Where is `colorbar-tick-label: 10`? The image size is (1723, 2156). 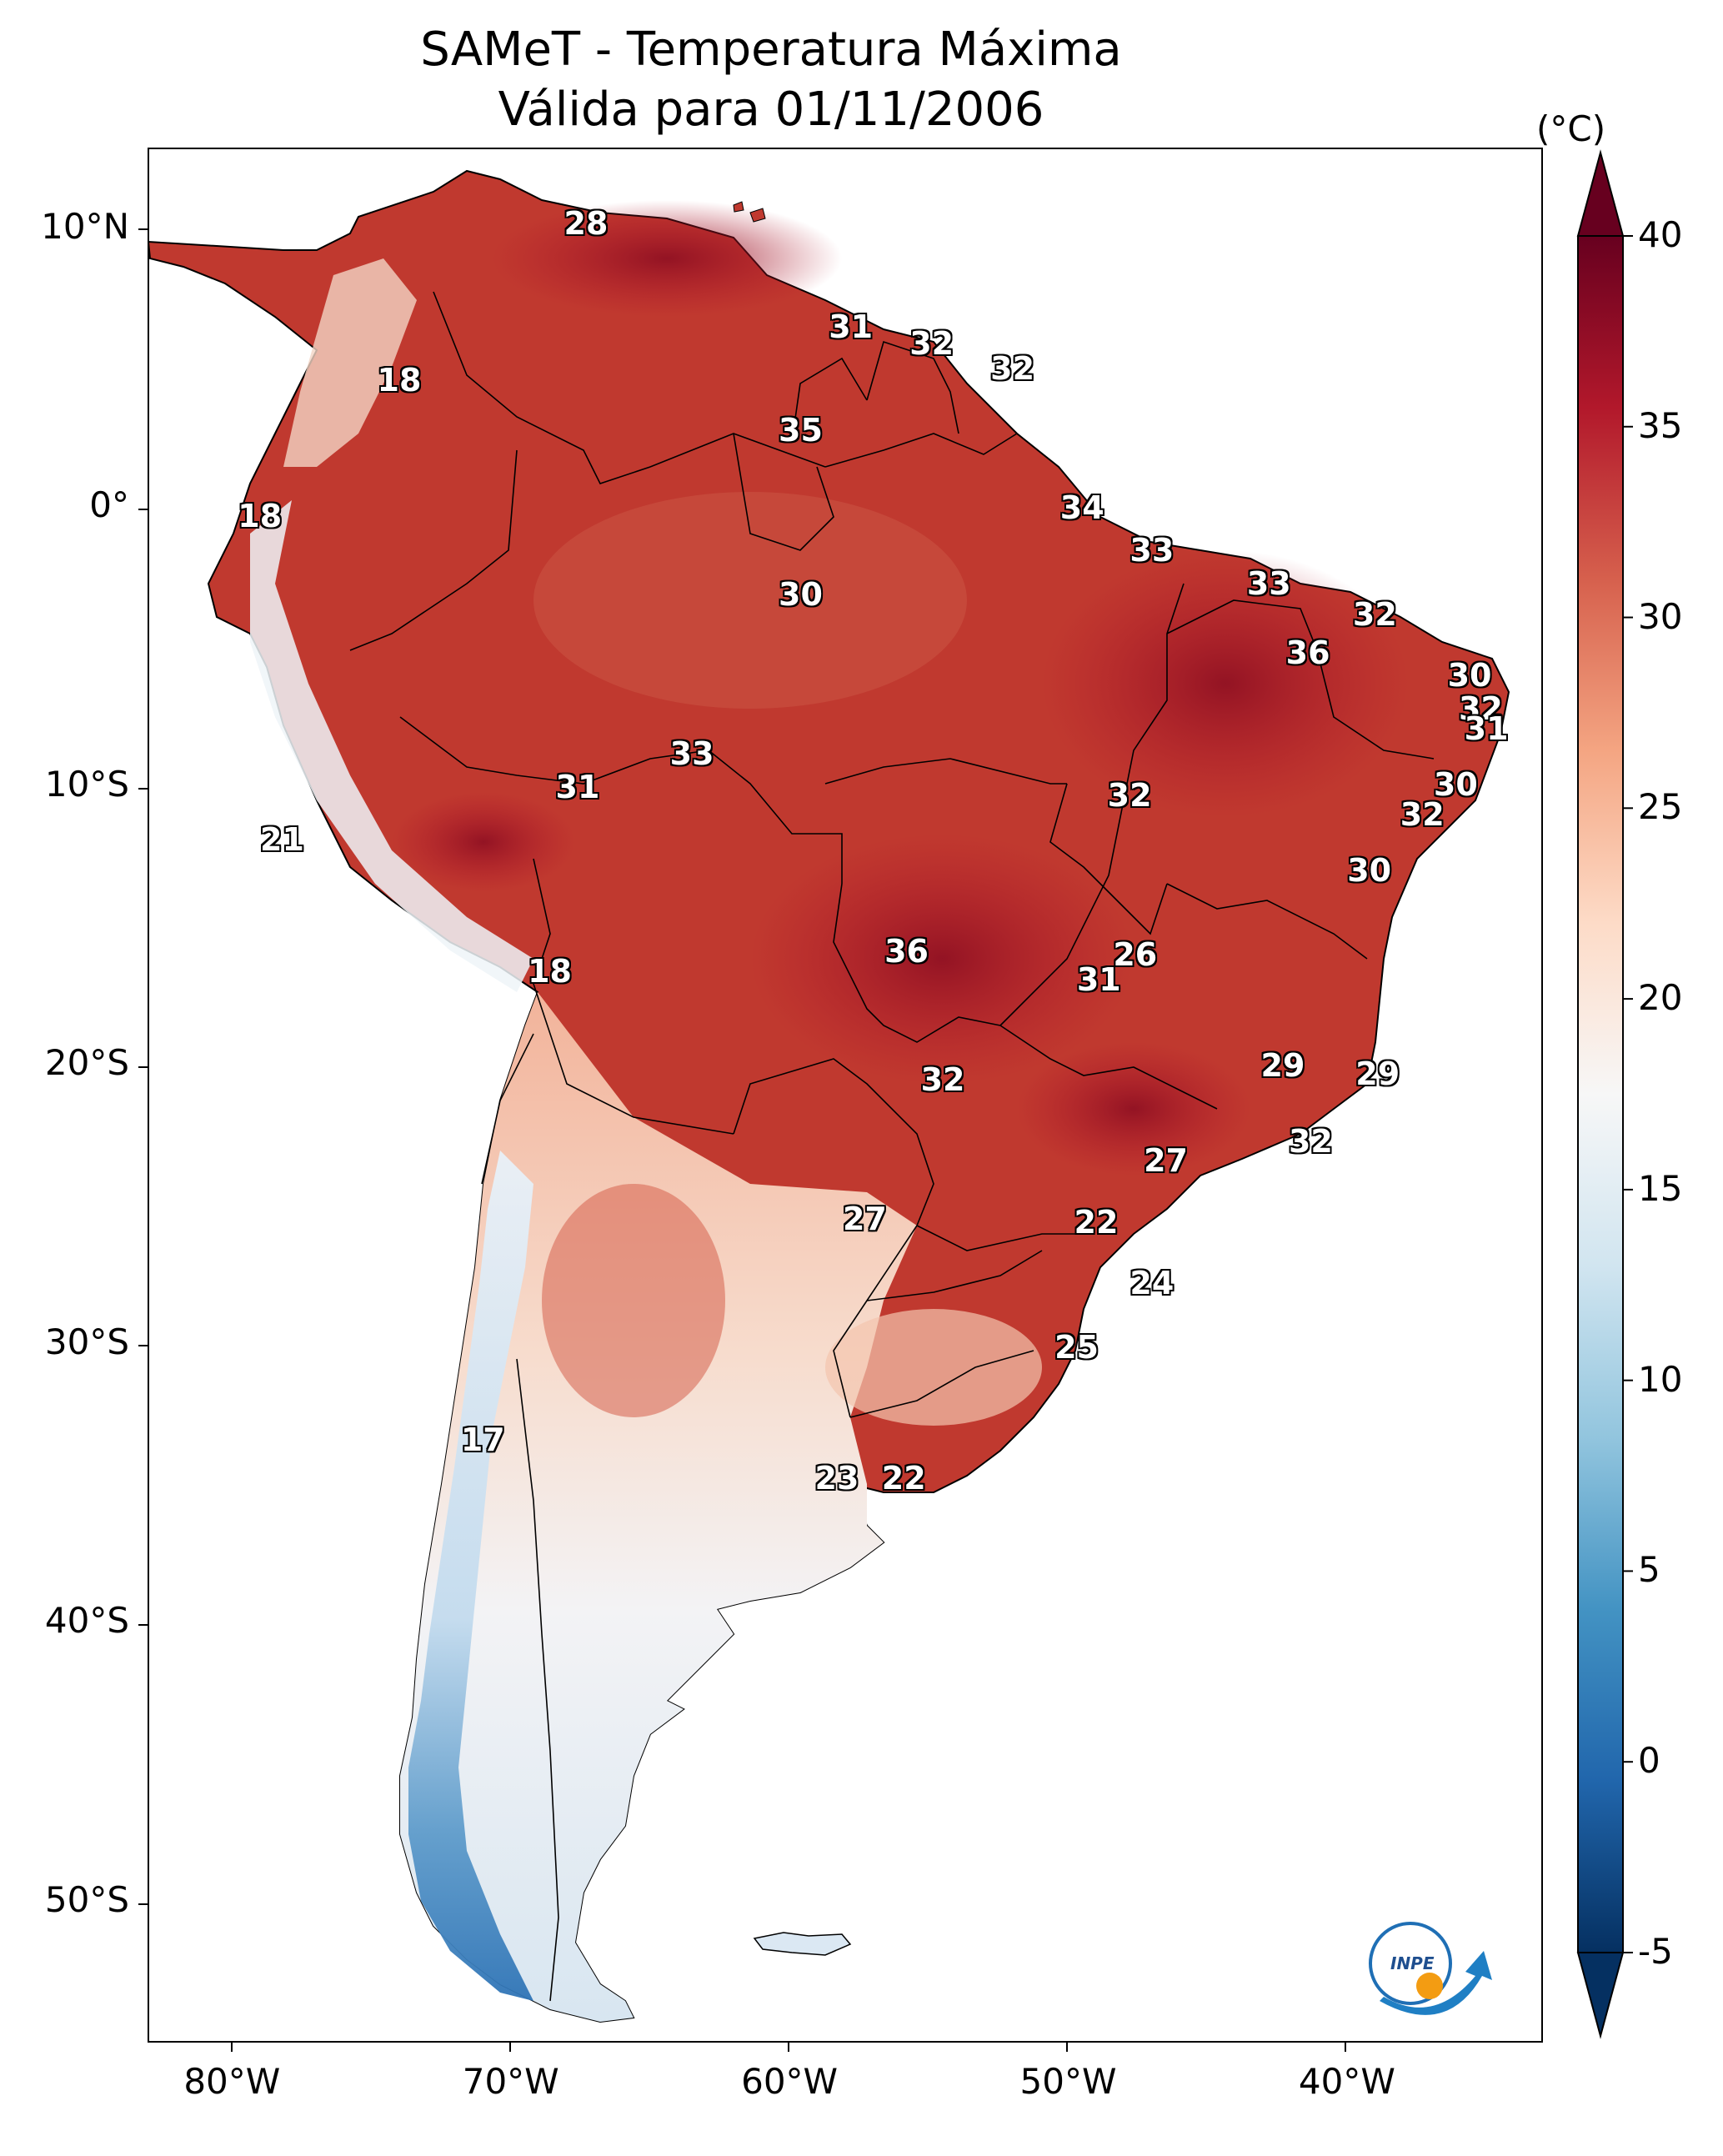 colorbar-tick-label: 10 is located at coordinates (1661, 1379).